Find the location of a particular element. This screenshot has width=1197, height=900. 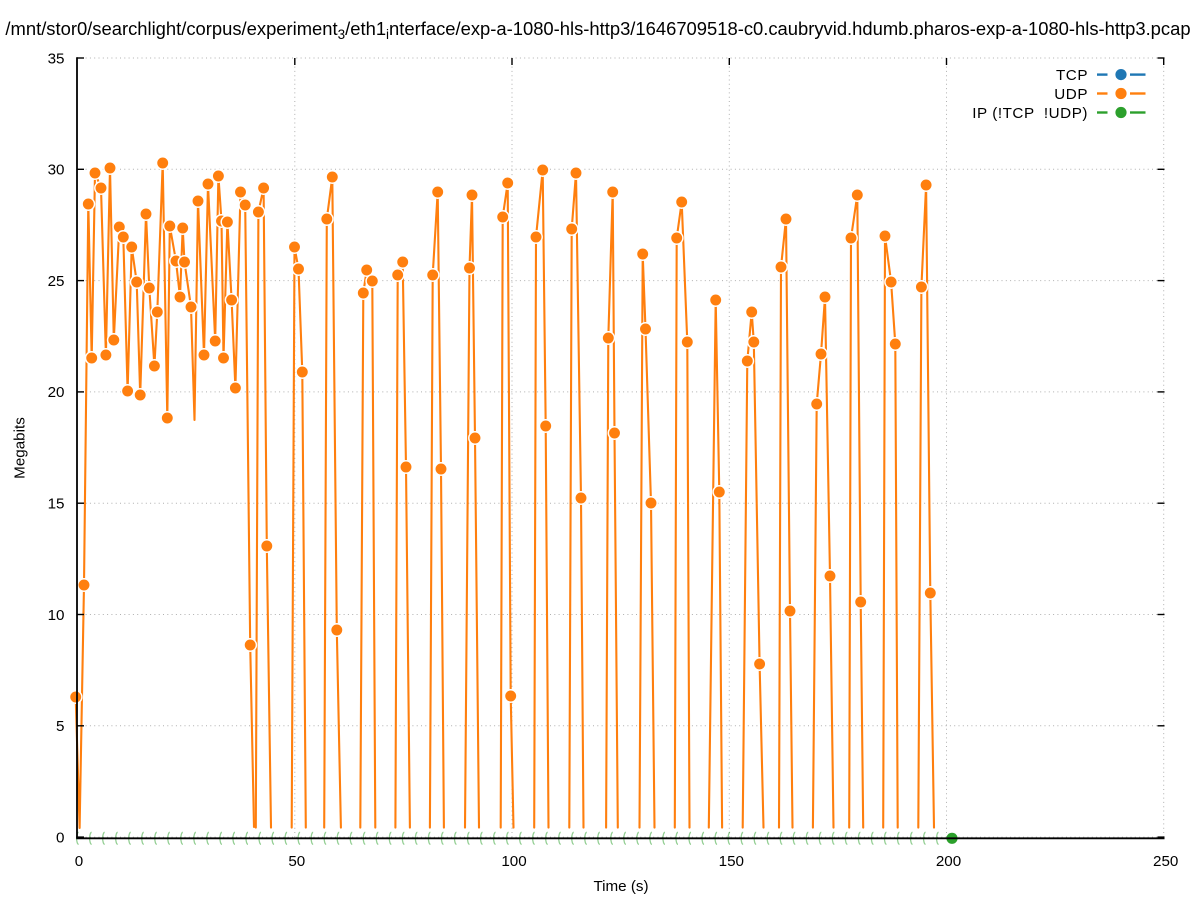

svg-text: 25 is located at coordinates (56, 281).